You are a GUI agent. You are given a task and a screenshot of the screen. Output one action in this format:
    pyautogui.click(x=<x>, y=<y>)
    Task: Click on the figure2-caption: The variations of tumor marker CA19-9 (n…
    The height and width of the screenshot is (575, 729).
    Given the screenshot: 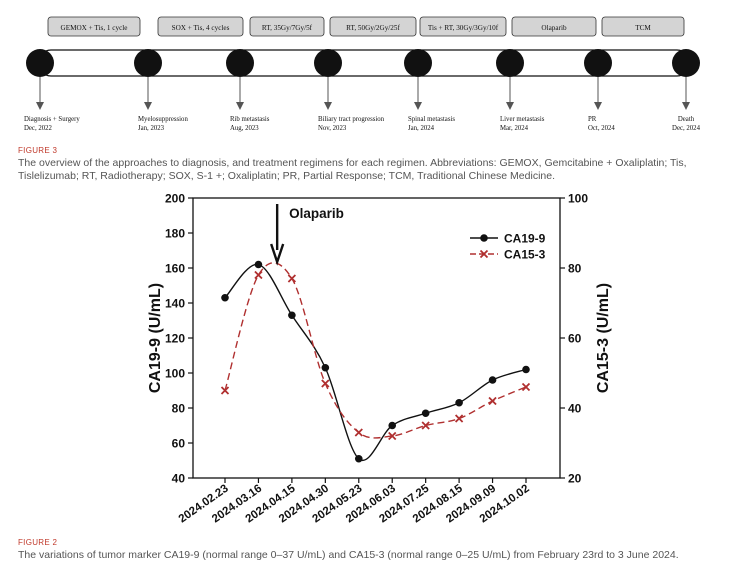 What is the action you would take?
    pyautogui.click(x=348, y=555)
    